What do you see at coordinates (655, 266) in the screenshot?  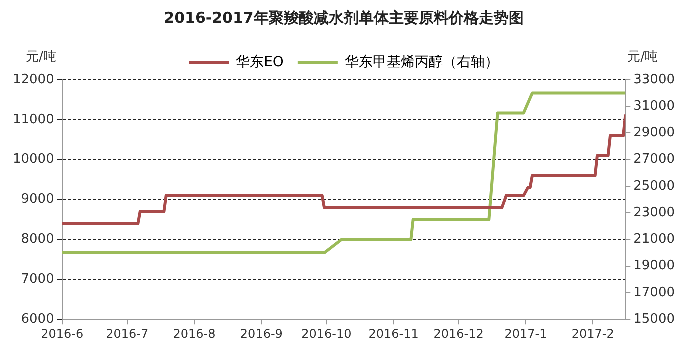 I see `y2-tick-label: 19000` at bounding box center [655, 266].